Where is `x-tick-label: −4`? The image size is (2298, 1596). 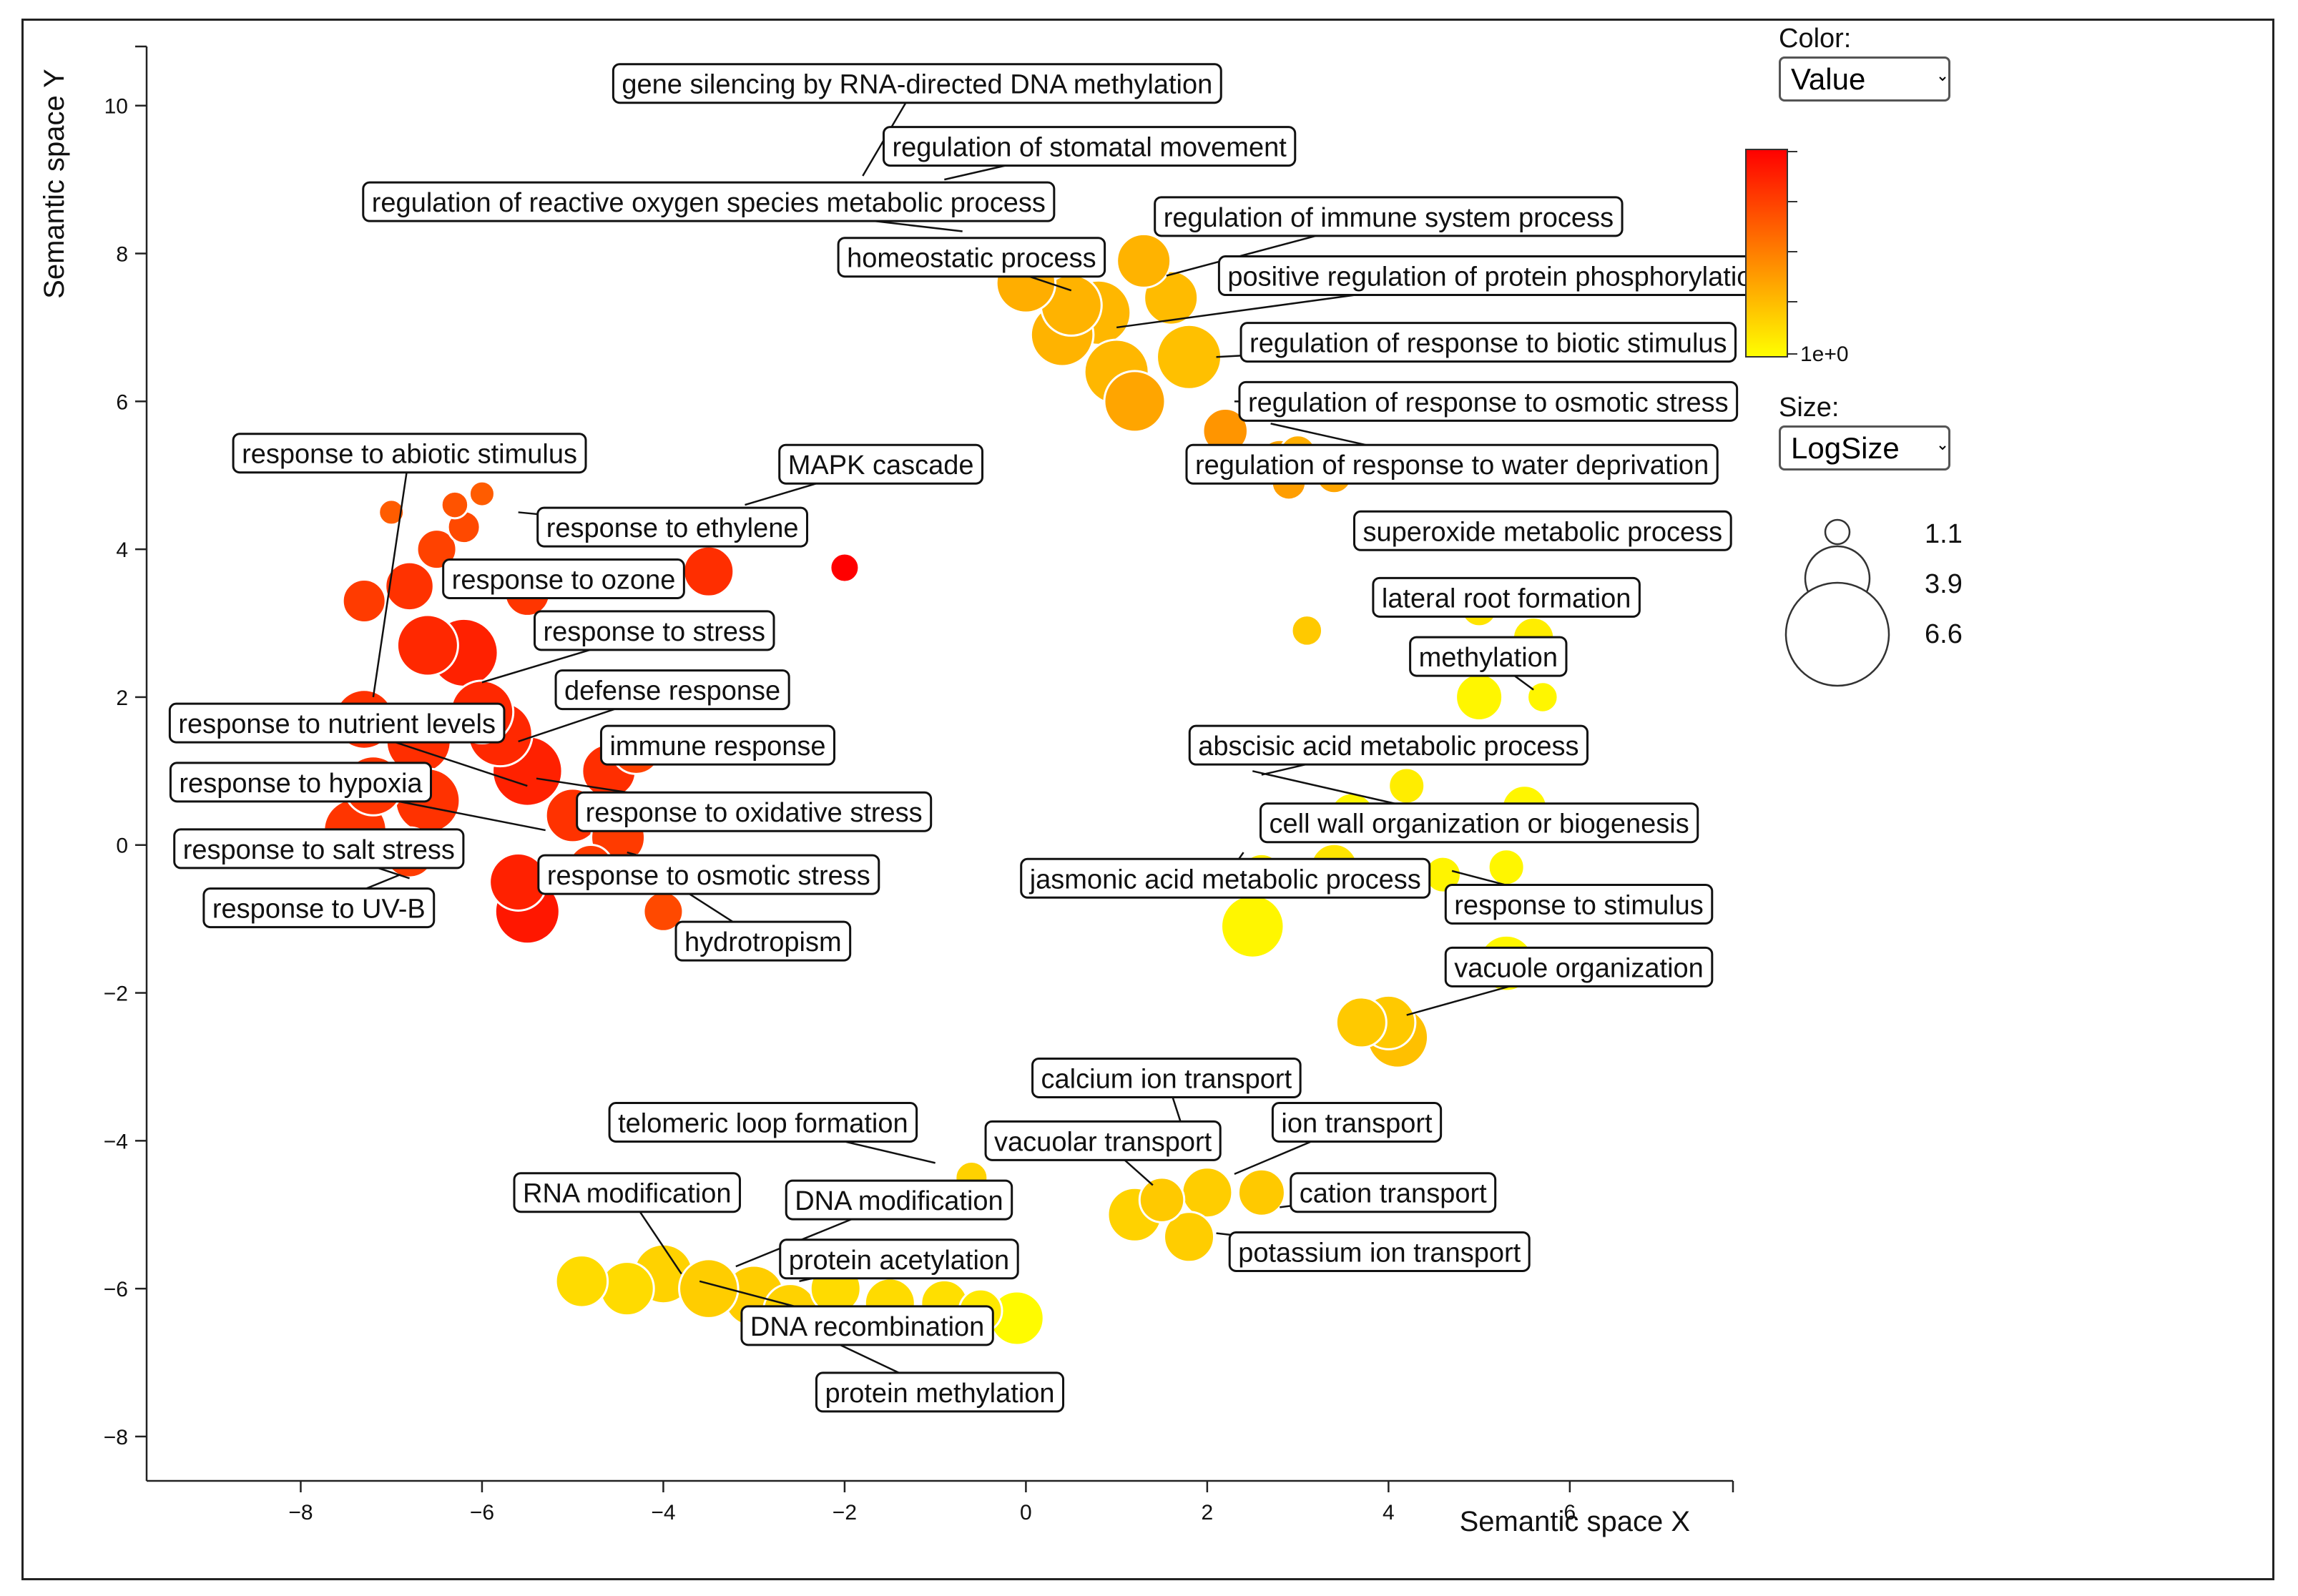
x-tick-label: −4 is located at coordinates (663, 1512).